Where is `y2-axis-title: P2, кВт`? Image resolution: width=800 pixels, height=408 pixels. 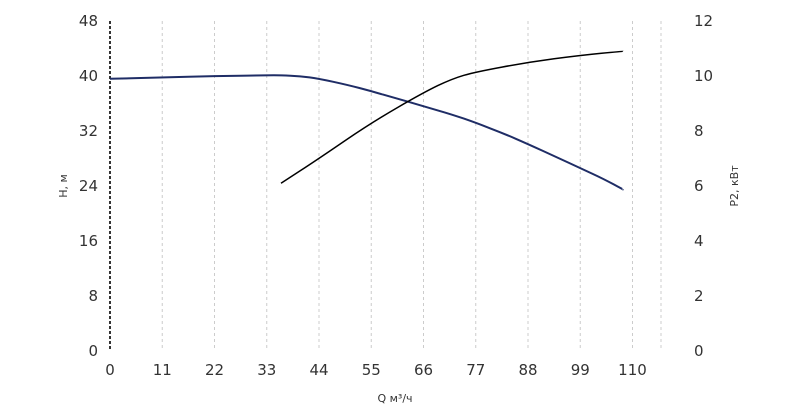
y2-axis-title: P2, кВт is located at coordinates (734, 186).